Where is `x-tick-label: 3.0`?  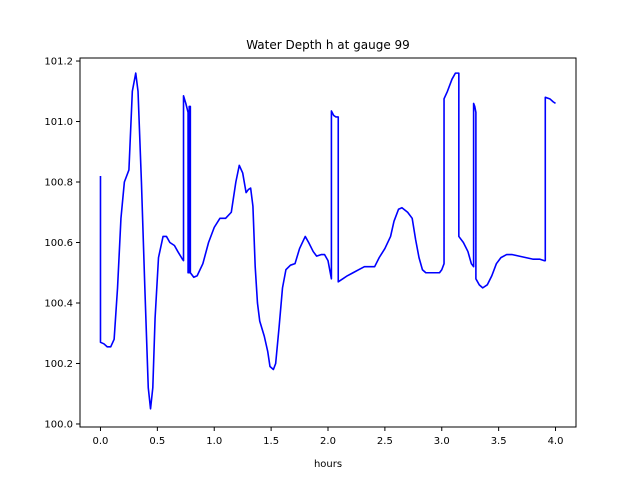 x-tick-label: 3.0 is located at coordinates (442, 441).